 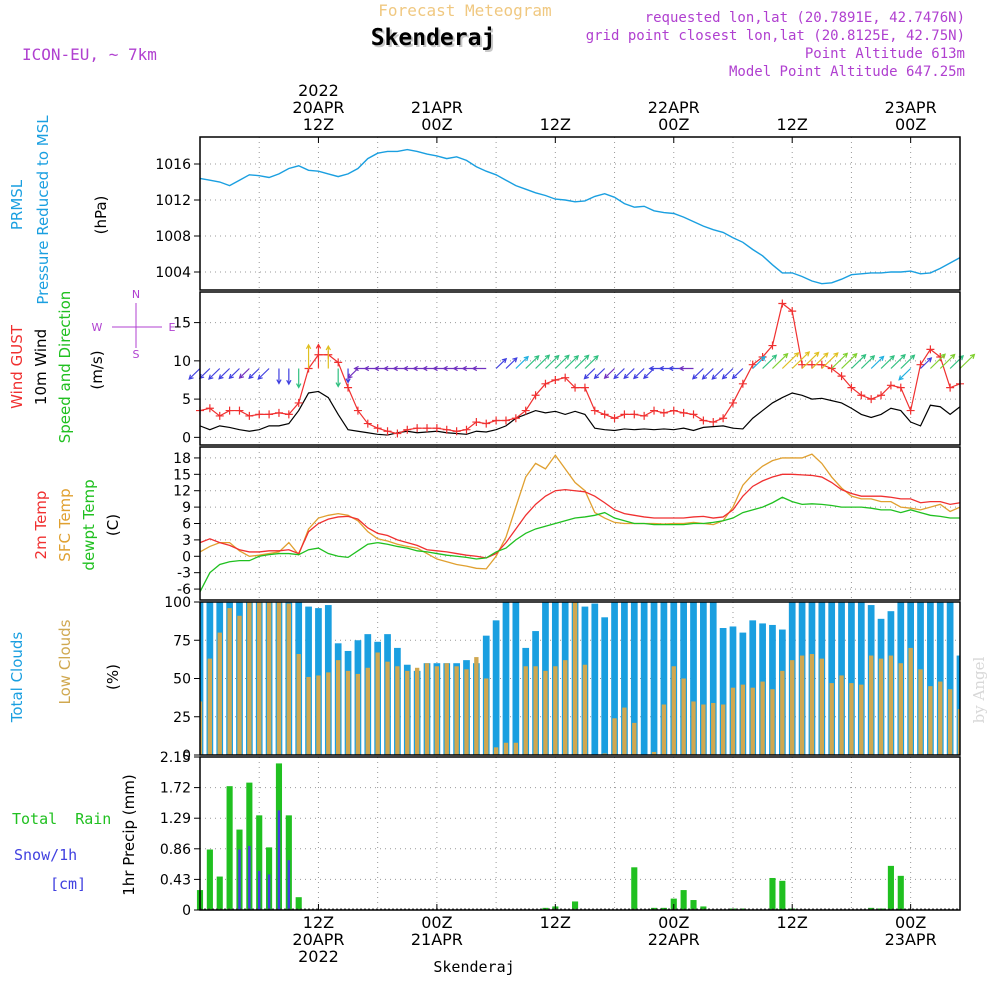 I want to click on compass-w: W, so click(x=97, y=327).